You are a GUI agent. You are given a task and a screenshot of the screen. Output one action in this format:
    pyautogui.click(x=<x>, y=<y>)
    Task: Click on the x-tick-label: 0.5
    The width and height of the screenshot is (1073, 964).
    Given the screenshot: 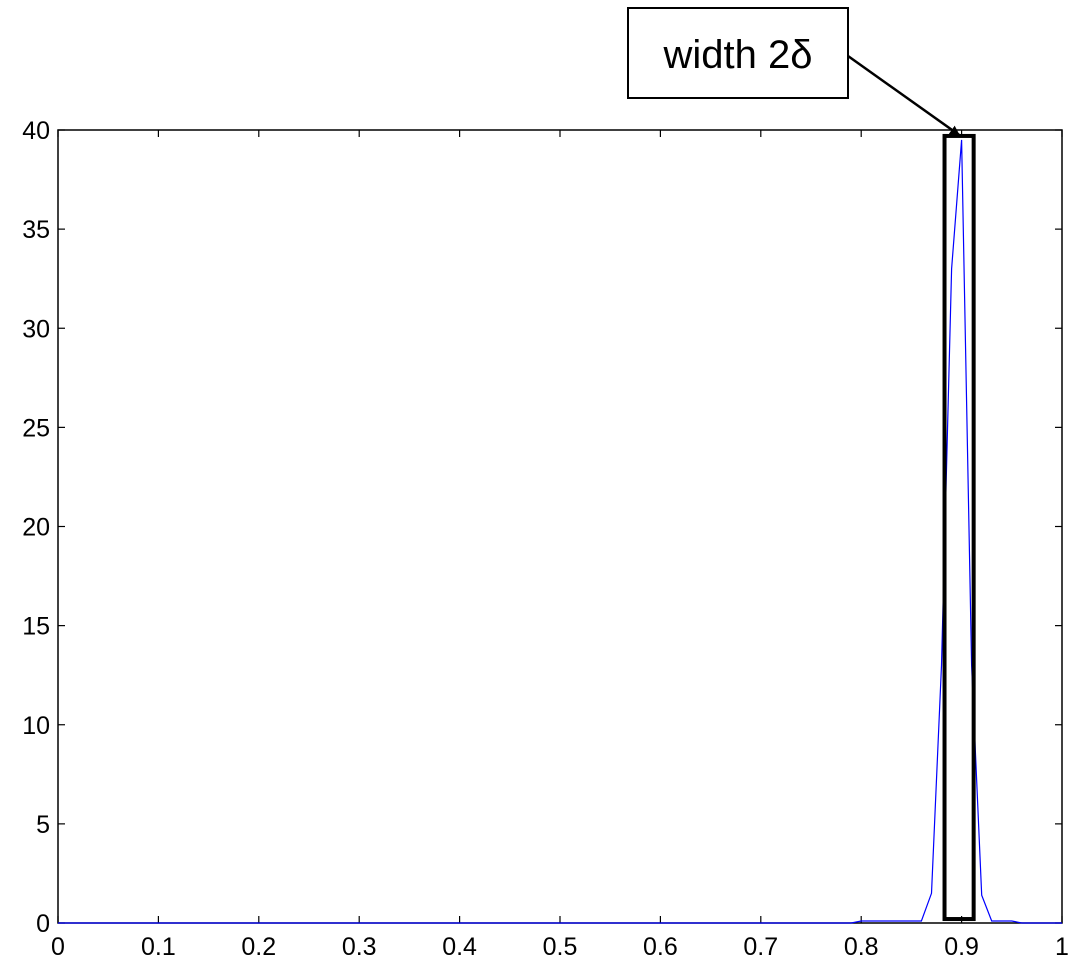 What is the action you would take?
    pyautogui.click(x=560, y=947)
    